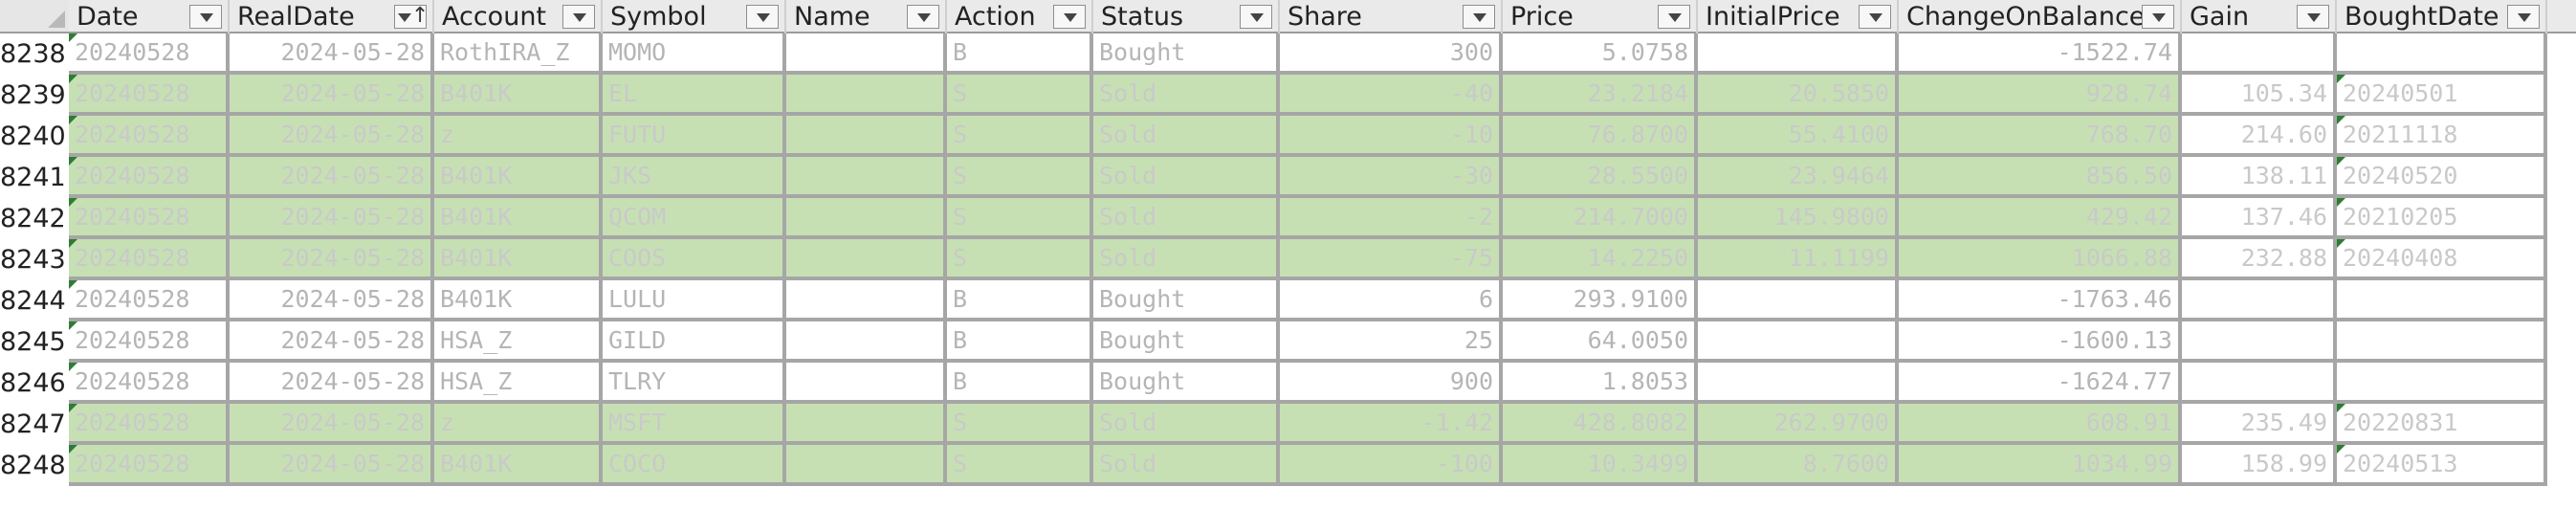  I want to click on cell-gain: 105.34, so click(2259, 95).